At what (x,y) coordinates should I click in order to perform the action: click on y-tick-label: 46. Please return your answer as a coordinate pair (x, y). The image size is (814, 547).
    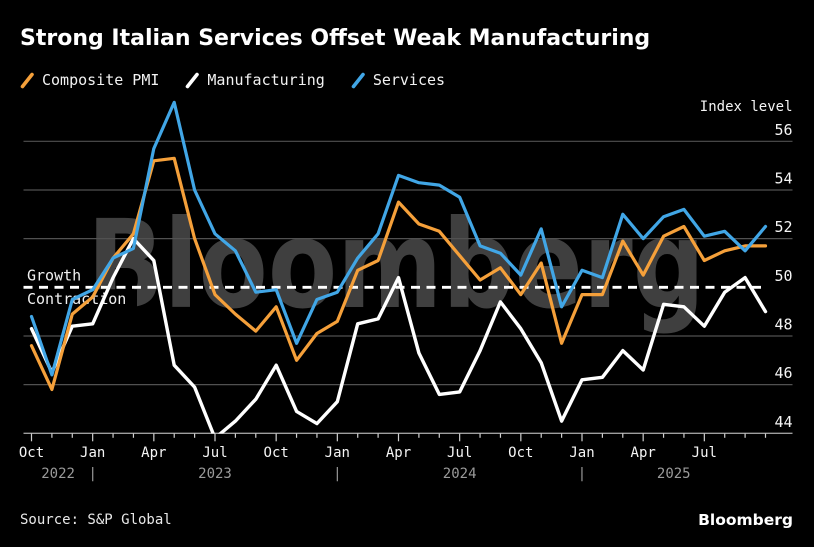
    Looking at the image, I should click on (783, 373).